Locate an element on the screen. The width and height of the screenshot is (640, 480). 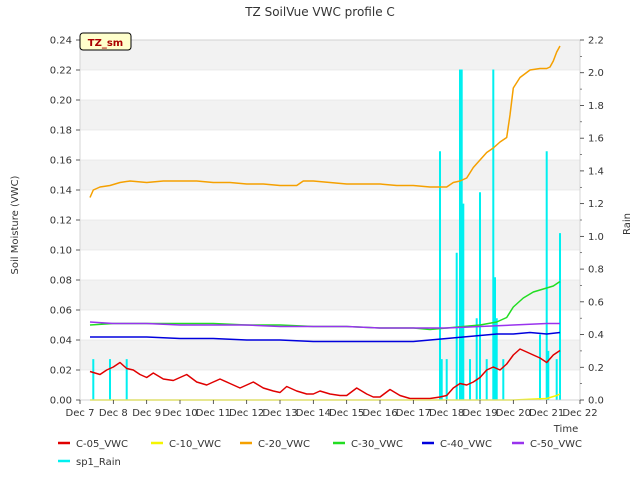
y2-tick-label: 1.6 is located at coordinates (596, 139).